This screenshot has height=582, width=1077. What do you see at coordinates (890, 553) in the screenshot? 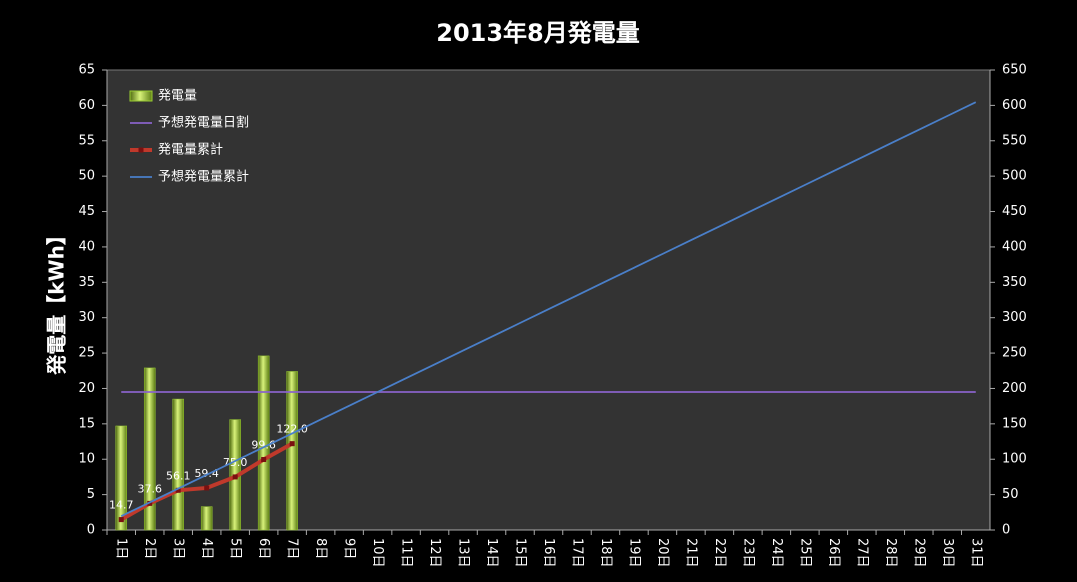
I see `x-tick-label: 28日` at bounding box center [890, 553].